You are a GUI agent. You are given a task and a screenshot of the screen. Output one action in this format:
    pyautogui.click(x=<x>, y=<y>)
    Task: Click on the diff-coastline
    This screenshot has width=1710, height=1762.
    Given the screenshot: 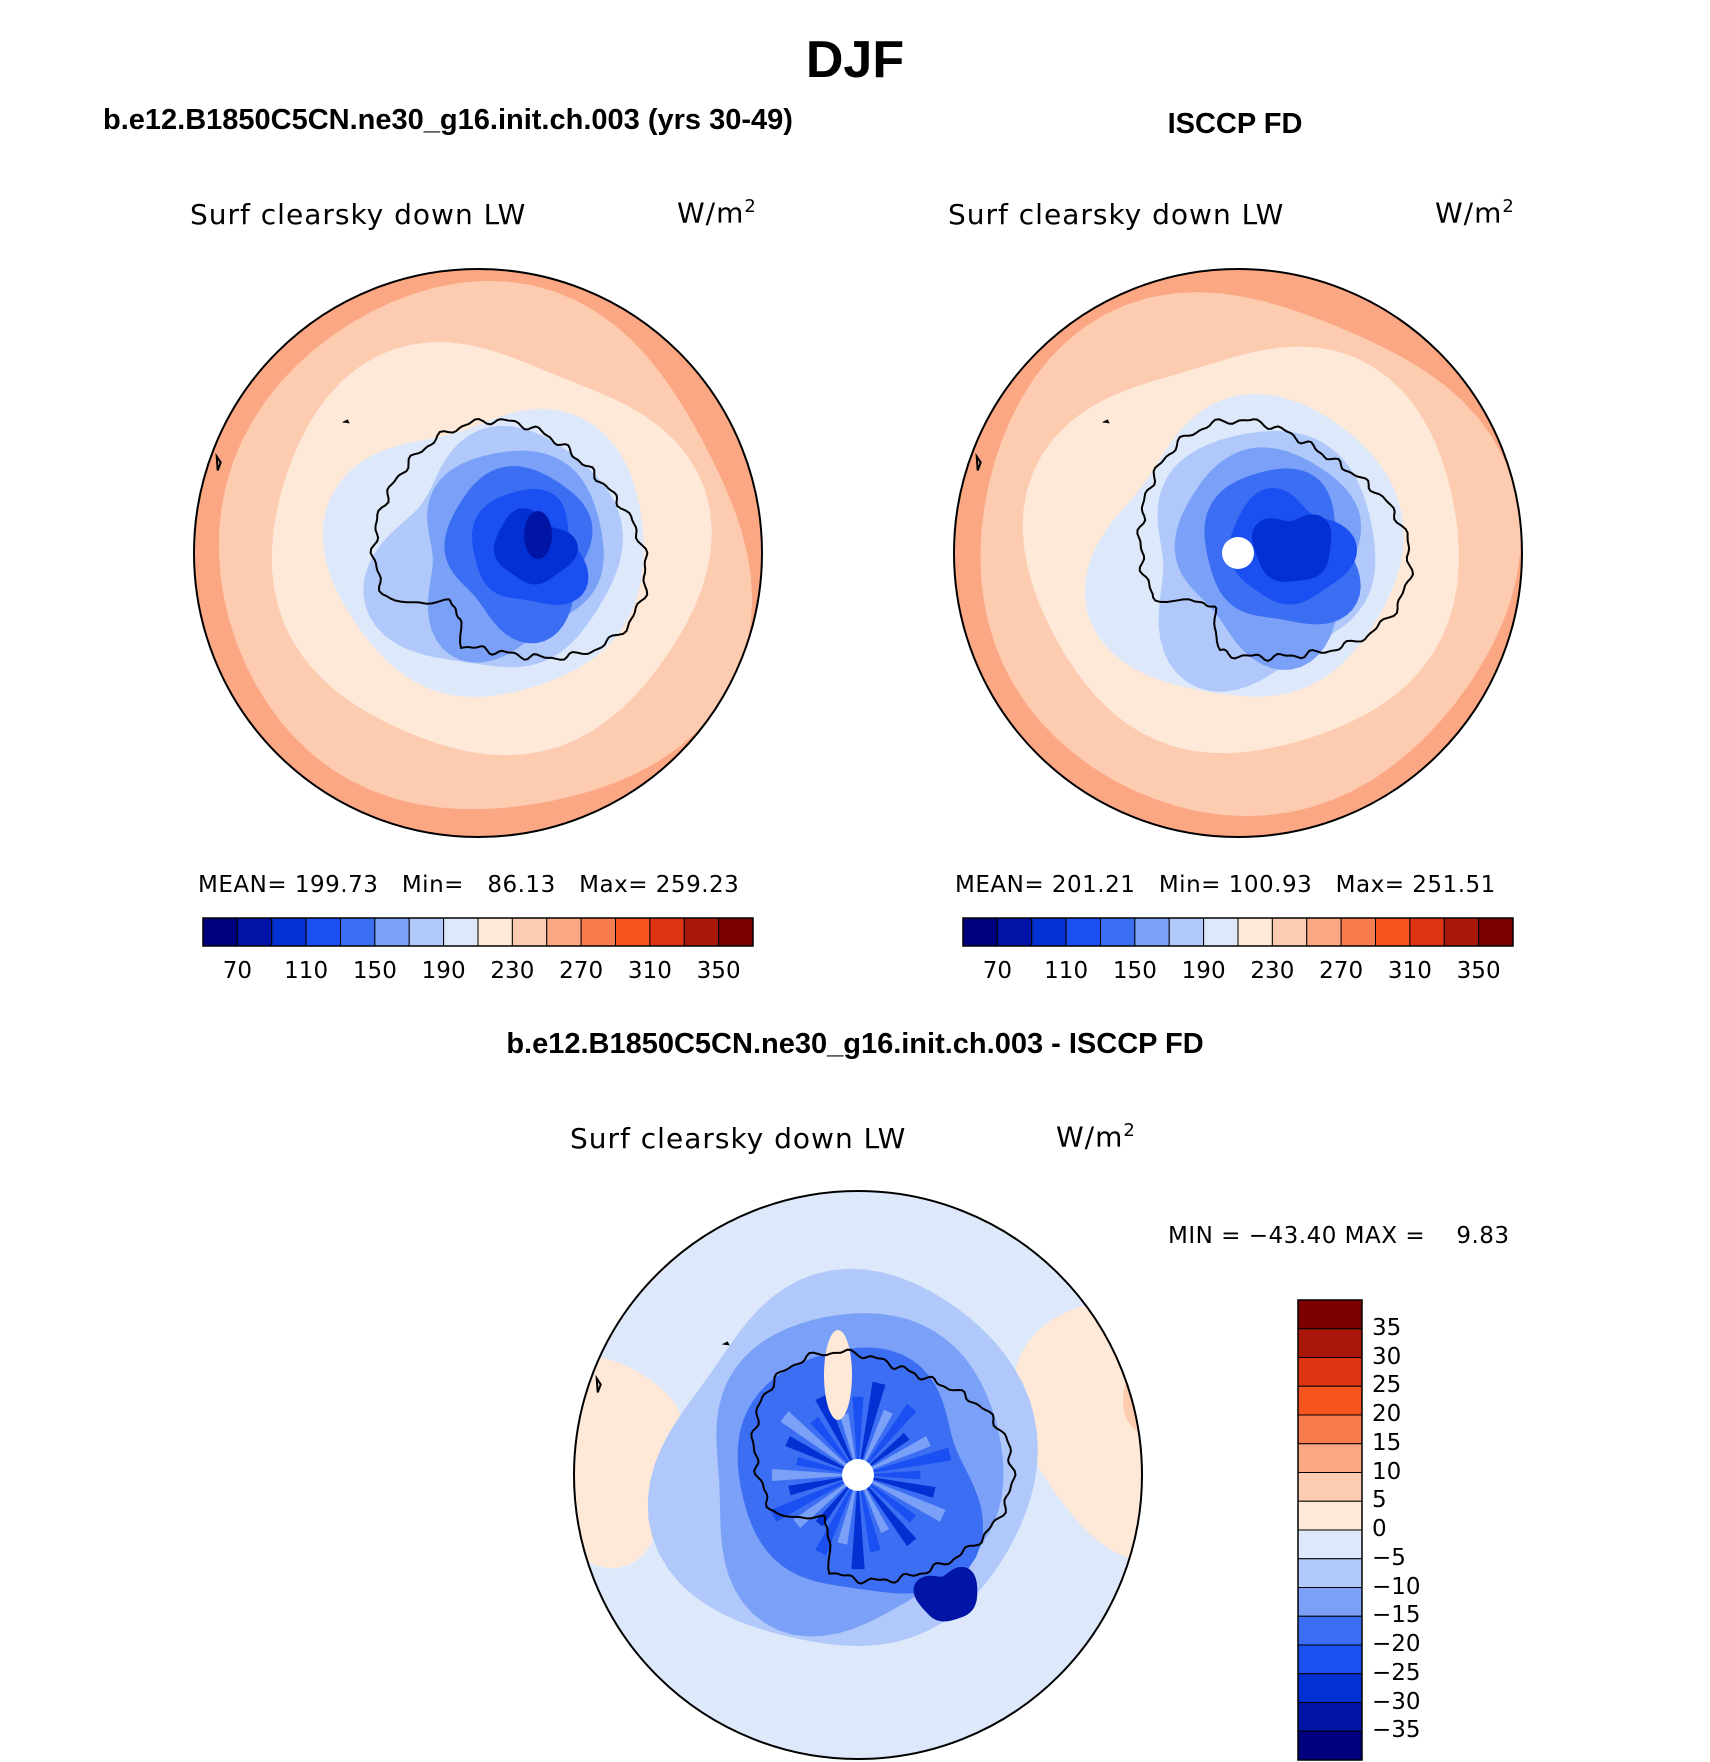 What is the action you would take?
    pyautogui.click(x=883, y=1466)
    